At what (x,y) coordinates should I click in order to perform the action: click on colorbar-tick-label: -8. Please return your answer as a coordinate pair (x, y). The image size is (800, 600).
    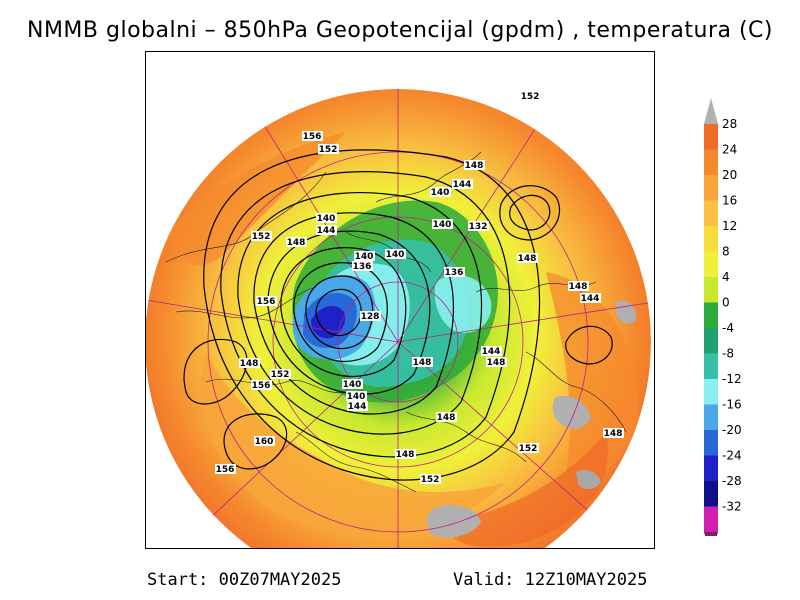
    Looking at the image, I should click on (728, 354).